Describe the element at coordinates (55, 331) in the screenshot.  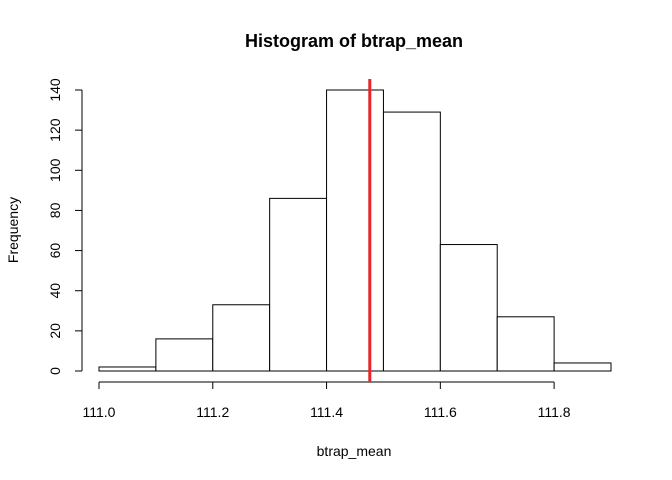
I see `y-tick-label: 20` at that location.